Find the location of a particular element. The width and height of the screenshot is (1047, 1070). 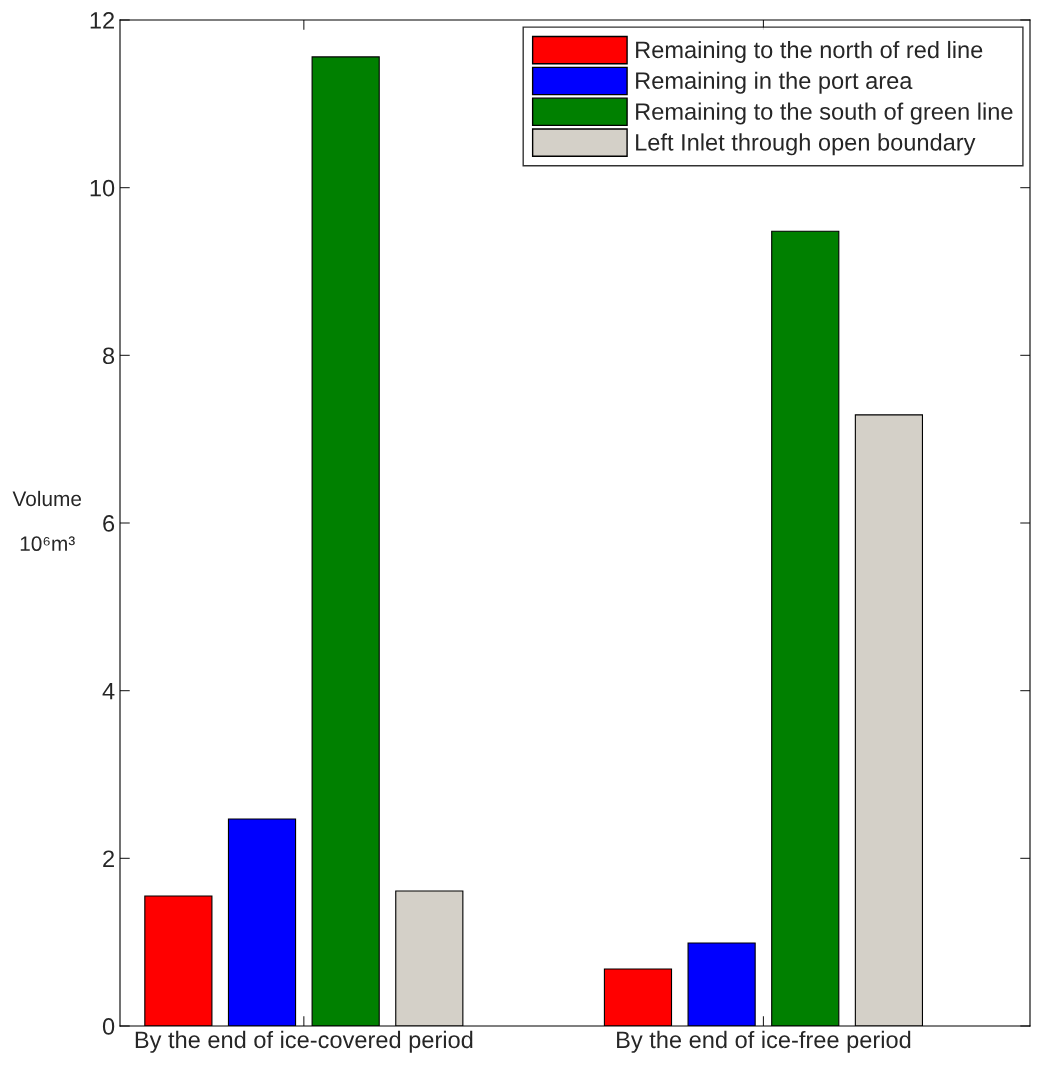

legend-label: Left Inlet through open boundary is located at coordinates (806, 144).